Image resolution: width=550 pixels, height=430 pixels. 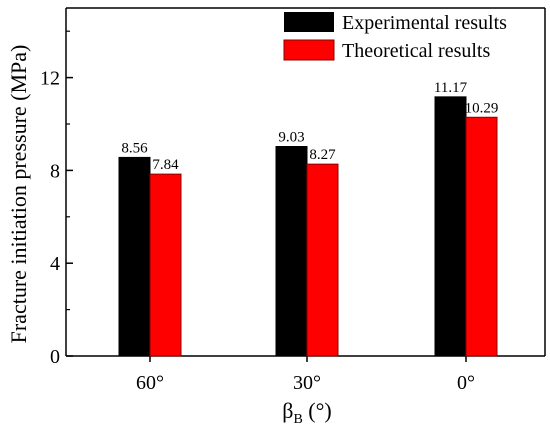 I want to click on y-tick-label: 12, so click(x=50, y=79).